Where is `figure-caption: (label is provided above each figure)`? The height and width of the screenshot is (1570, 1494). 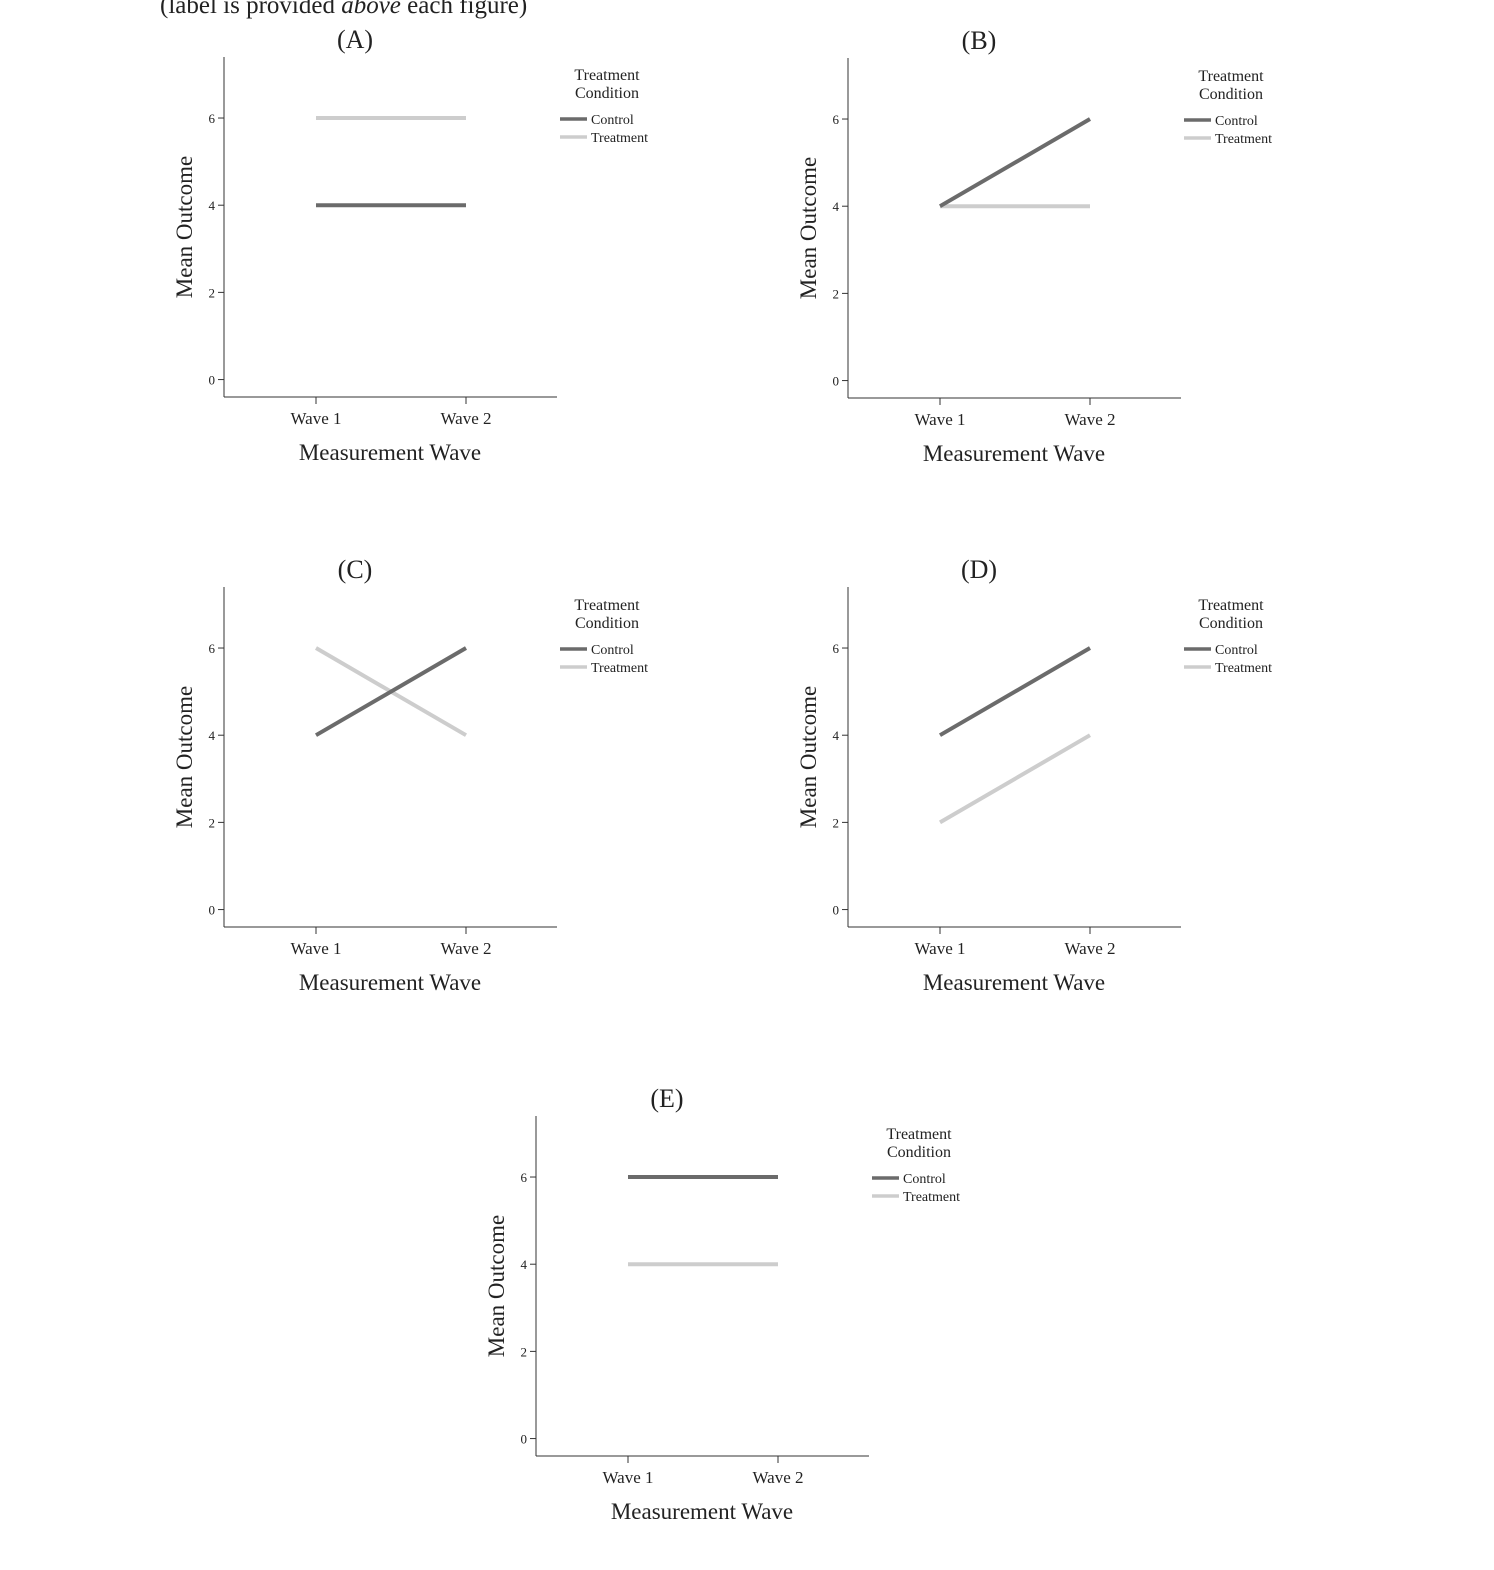 figure-caption: (label is provided above each figure) is located at coordinates (343, 9).